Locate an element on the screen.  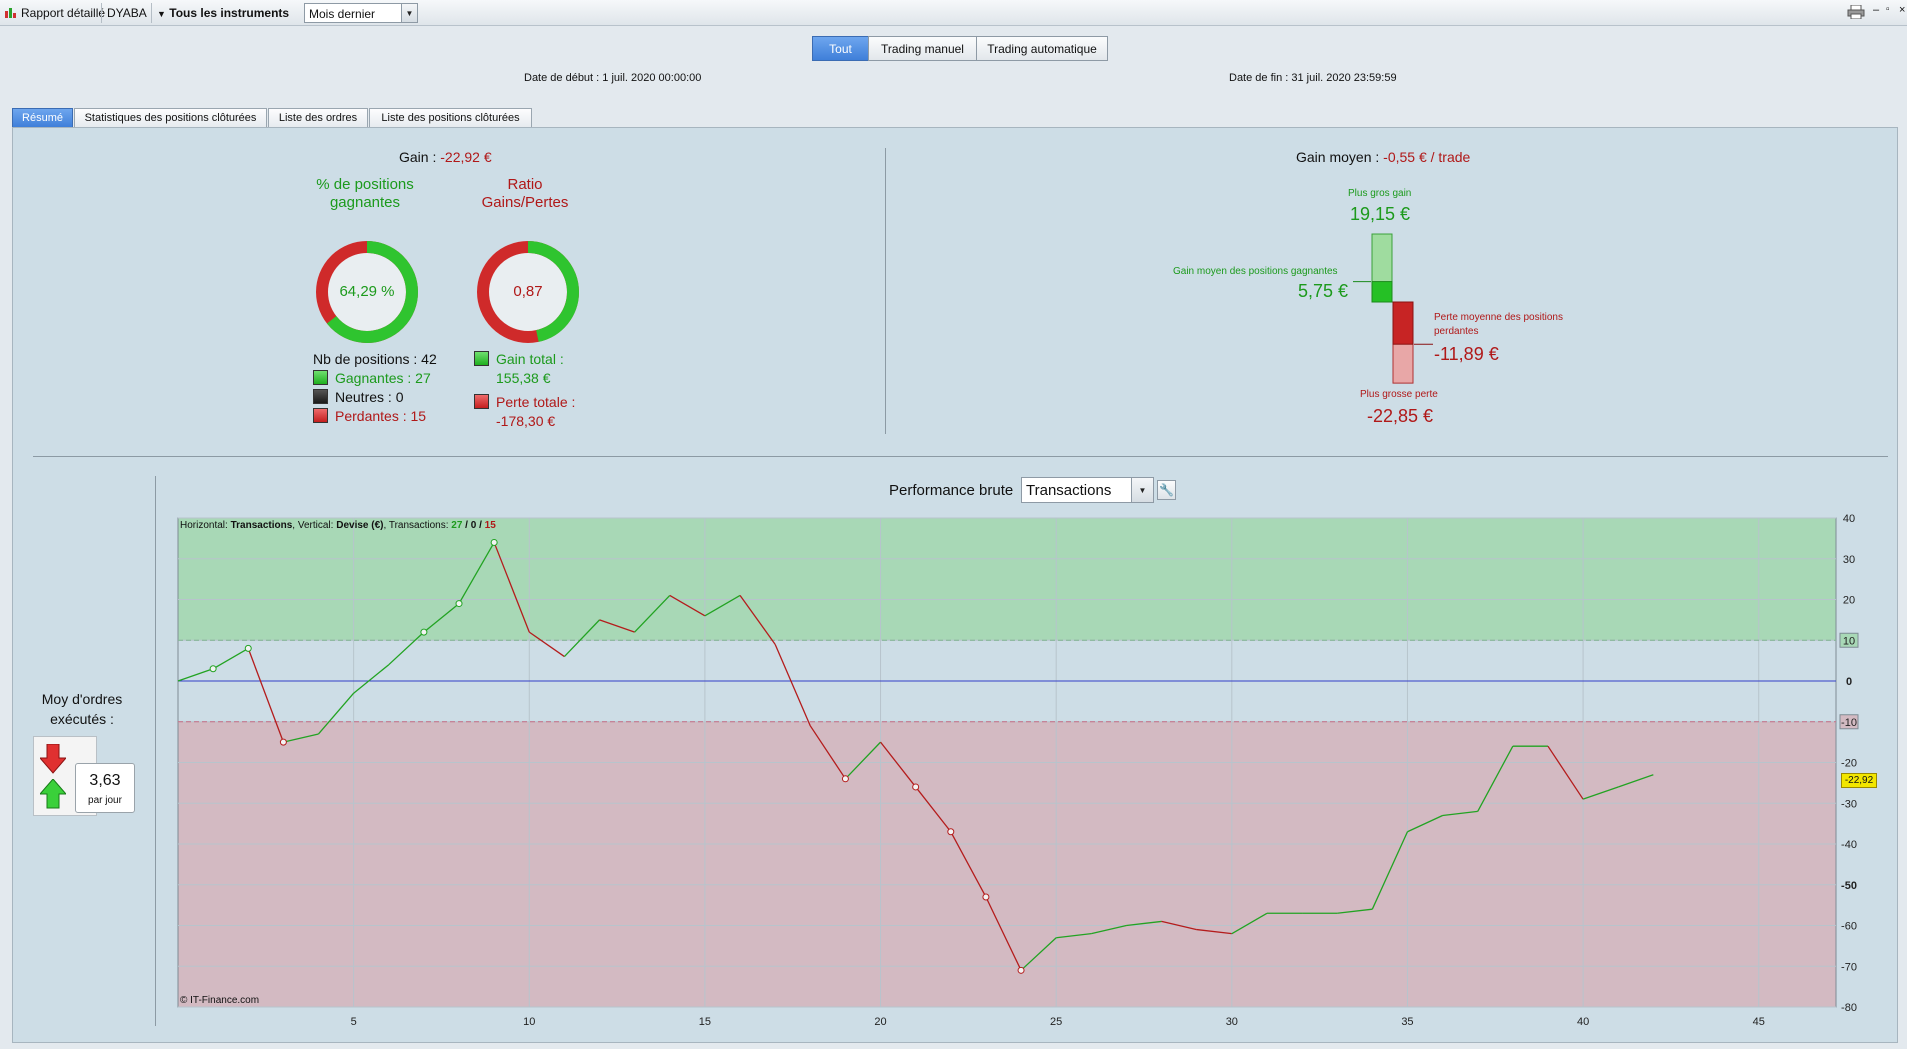
perf-select-value: Transactions is located at coordinates (1069, 490).